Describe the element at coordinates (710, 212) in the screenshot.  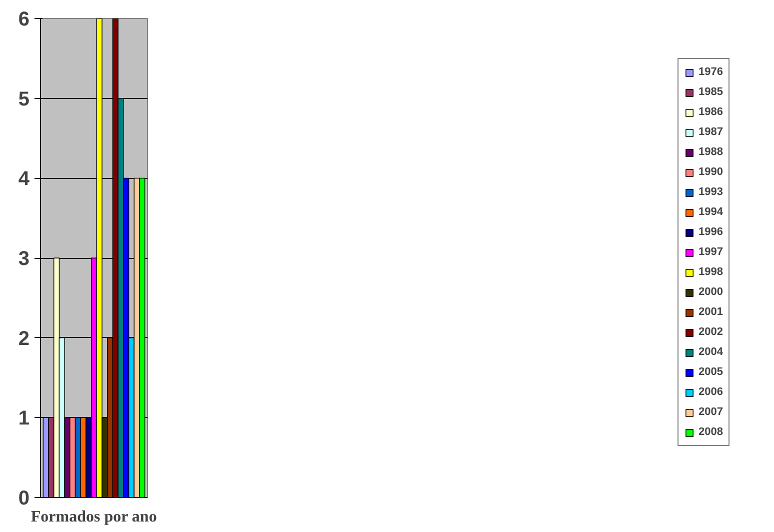
I see `legend-label: 1994` at that location.